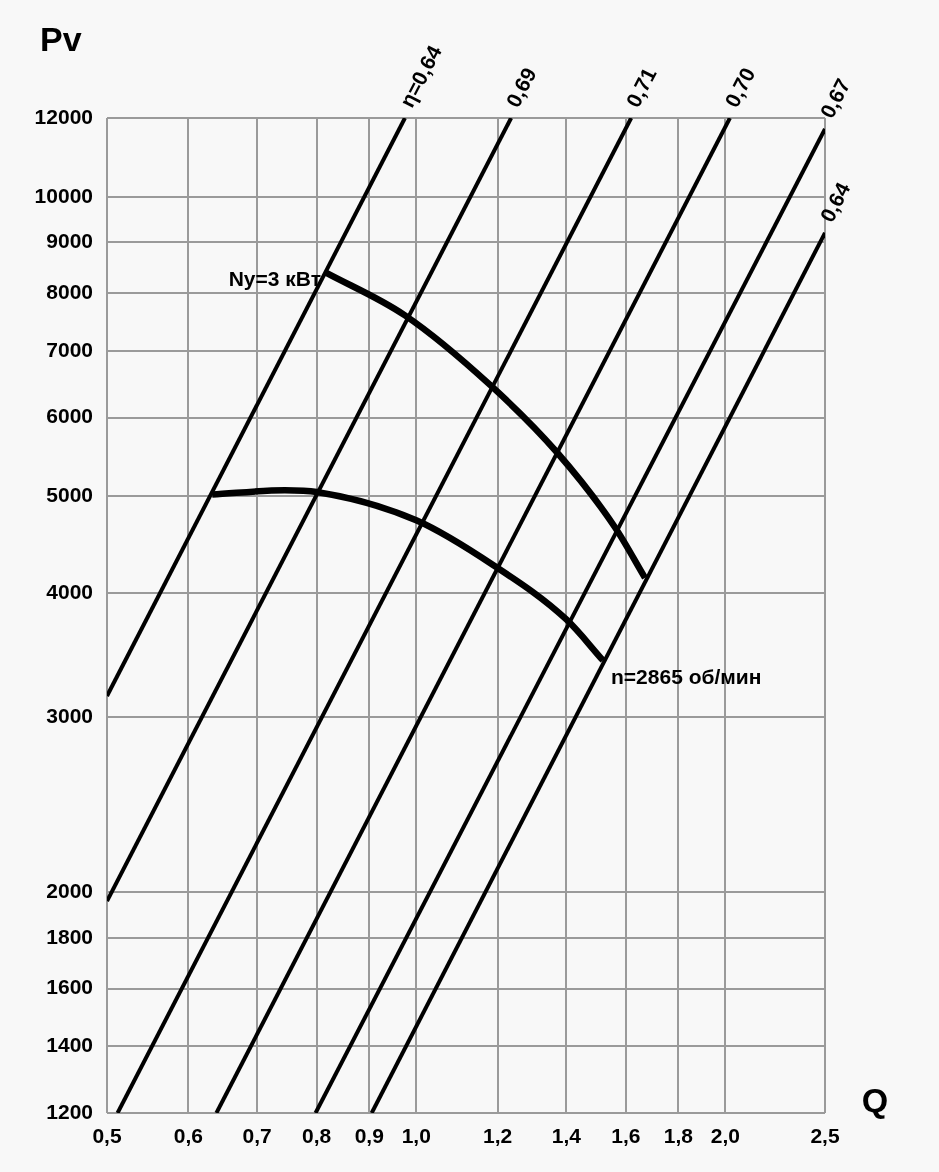 The height and width of the screenshot is (1172, 939). Describe the element at coordinates (63, 116) in the screenshot. I see `y-tick-label: 12000` at that location.